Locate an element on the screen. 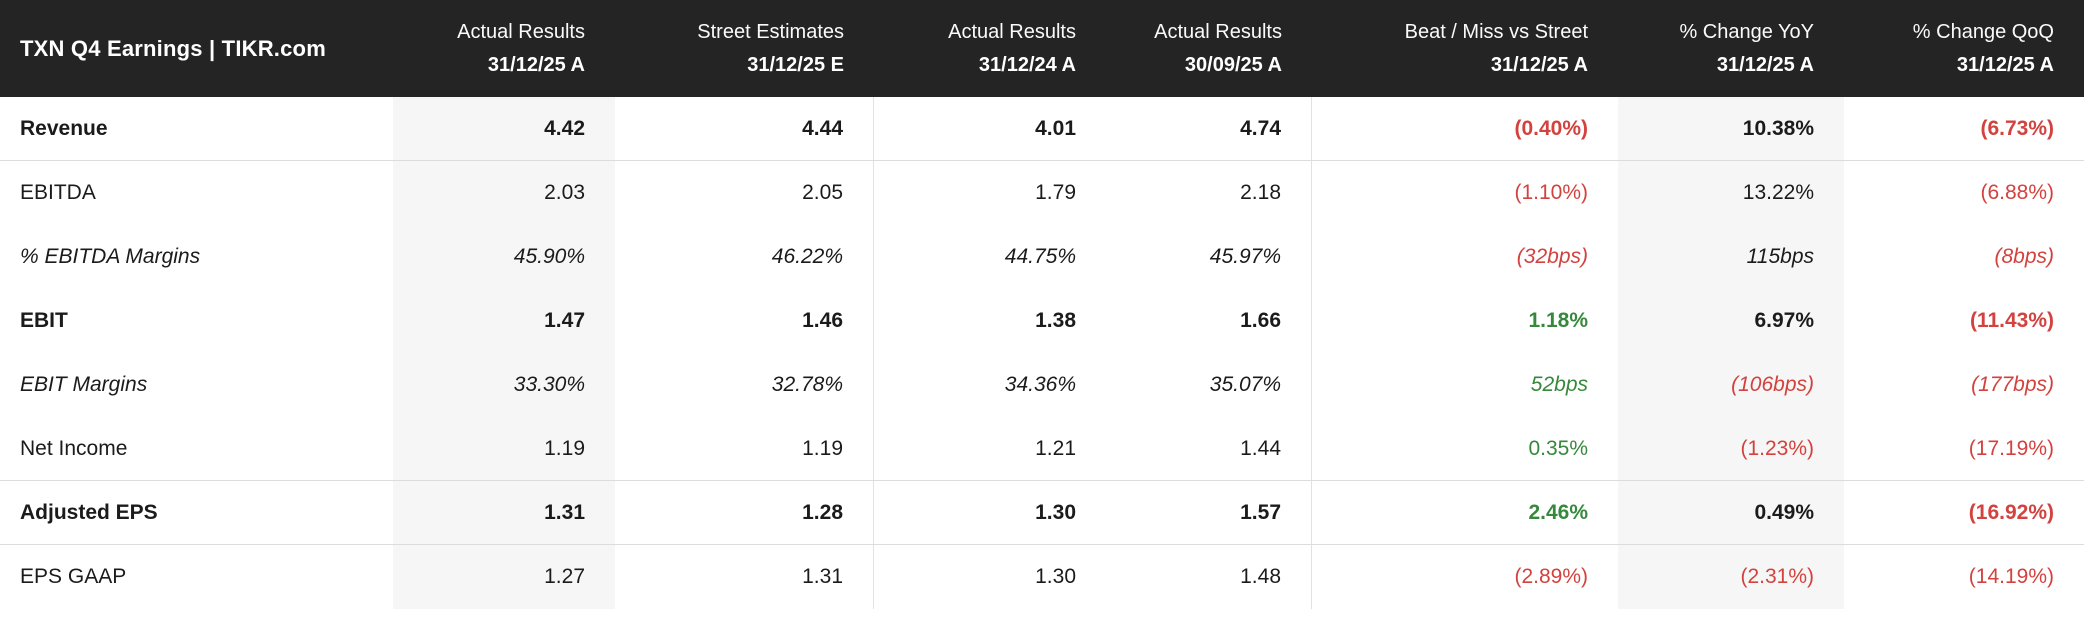 The image size is (2084, 632). column-header-beat-miss: Beat / Miss vs Street 31/12/25 A is located at coordinates (1465, 48).